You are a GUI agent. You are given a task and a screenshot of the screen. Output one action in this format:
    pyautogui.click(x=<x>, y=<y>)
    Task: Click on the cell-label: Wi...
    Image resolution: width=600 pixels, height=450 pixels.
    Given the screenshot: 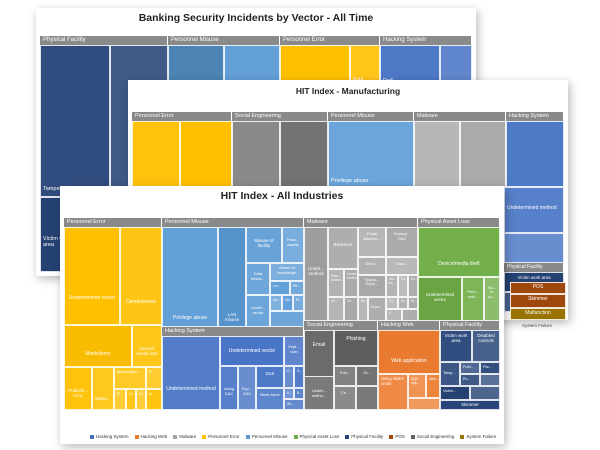 What is the action you would take?
    pyautogui.click(x=290, y=404)
    